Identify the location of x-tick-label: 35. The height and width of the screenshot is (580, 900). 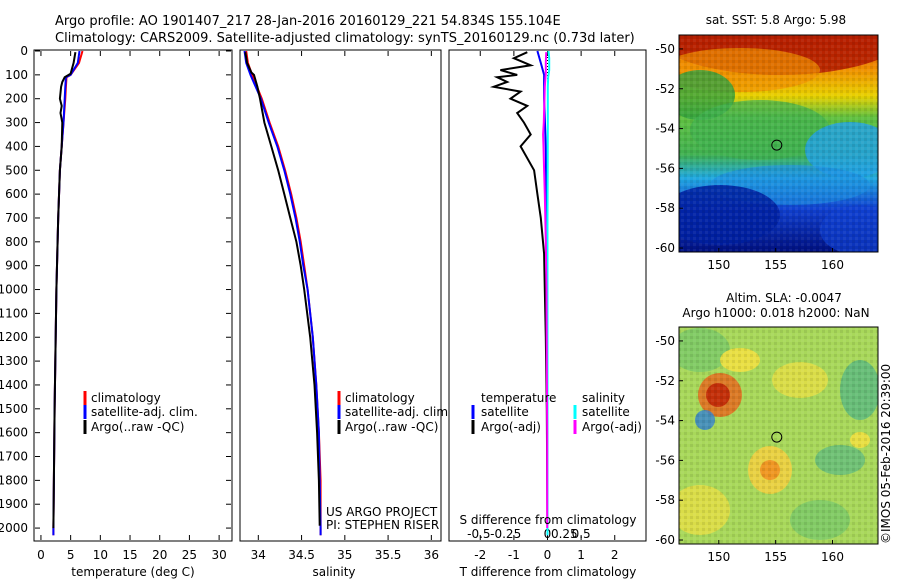
(344, 555).